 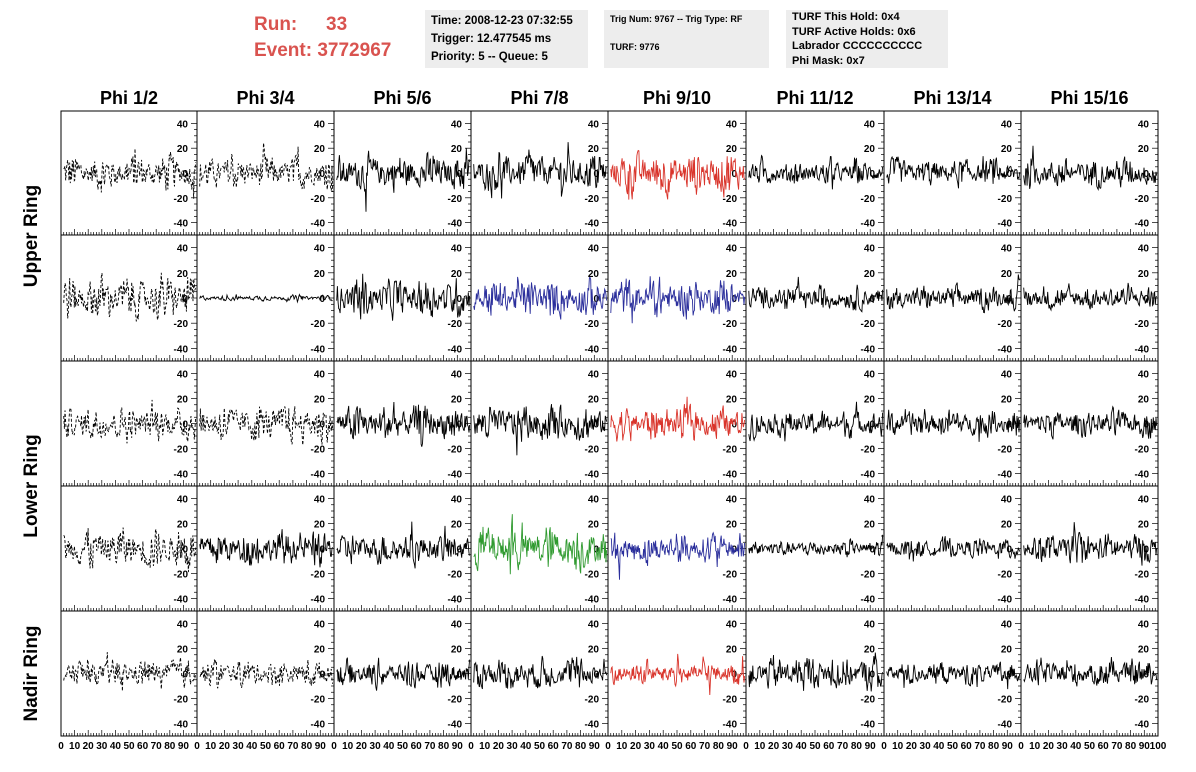 What do you see at coordinates (802, 746) in the screenshot?
I see `xtick-label-c6-40: 40` at bounding box center [802, 746].